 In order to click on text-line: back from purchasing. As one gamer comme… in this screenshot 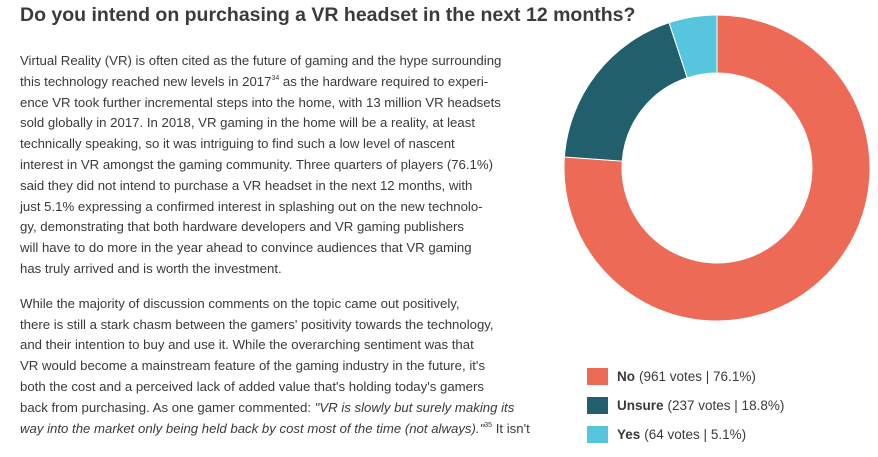, I will do `click(267, 407)`.